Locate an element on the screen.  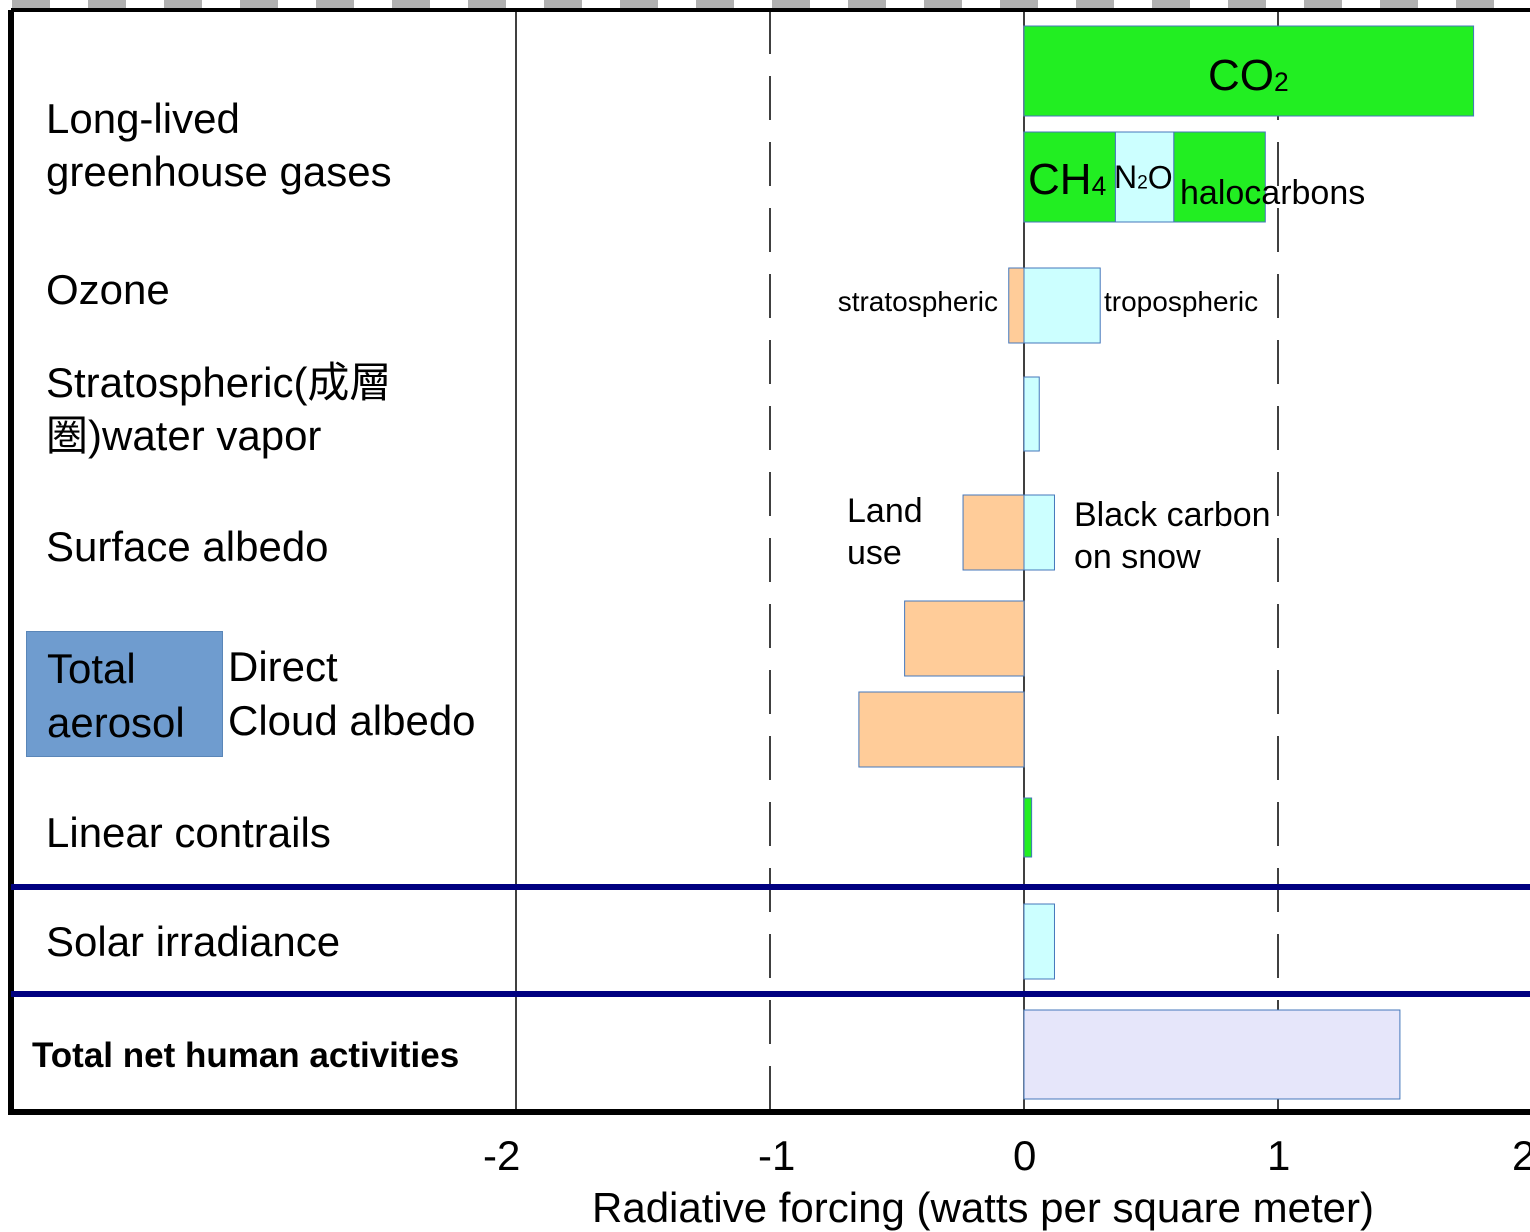
bar-halocarbons is located at coordinates (1219, 177).